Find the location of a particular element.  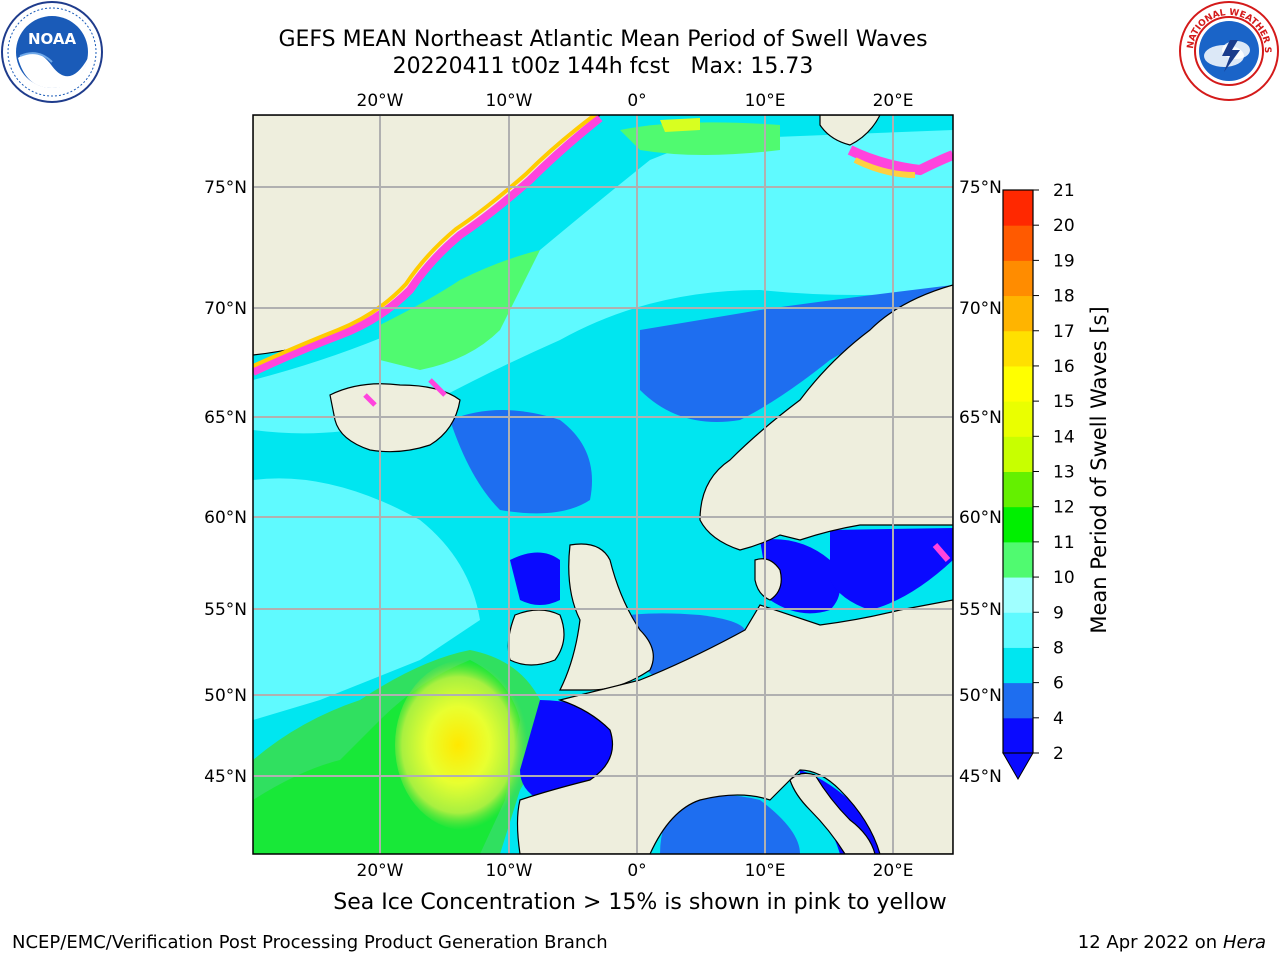

footer-host: Hera is located at coordinates (1244, 942).